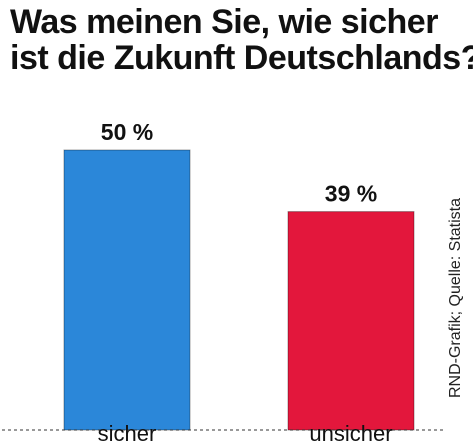  What do you see at coordinates (351, 194) in the screenshot?
I see `value-label-unsicher: 39 %` at bounding box center [351, 194].